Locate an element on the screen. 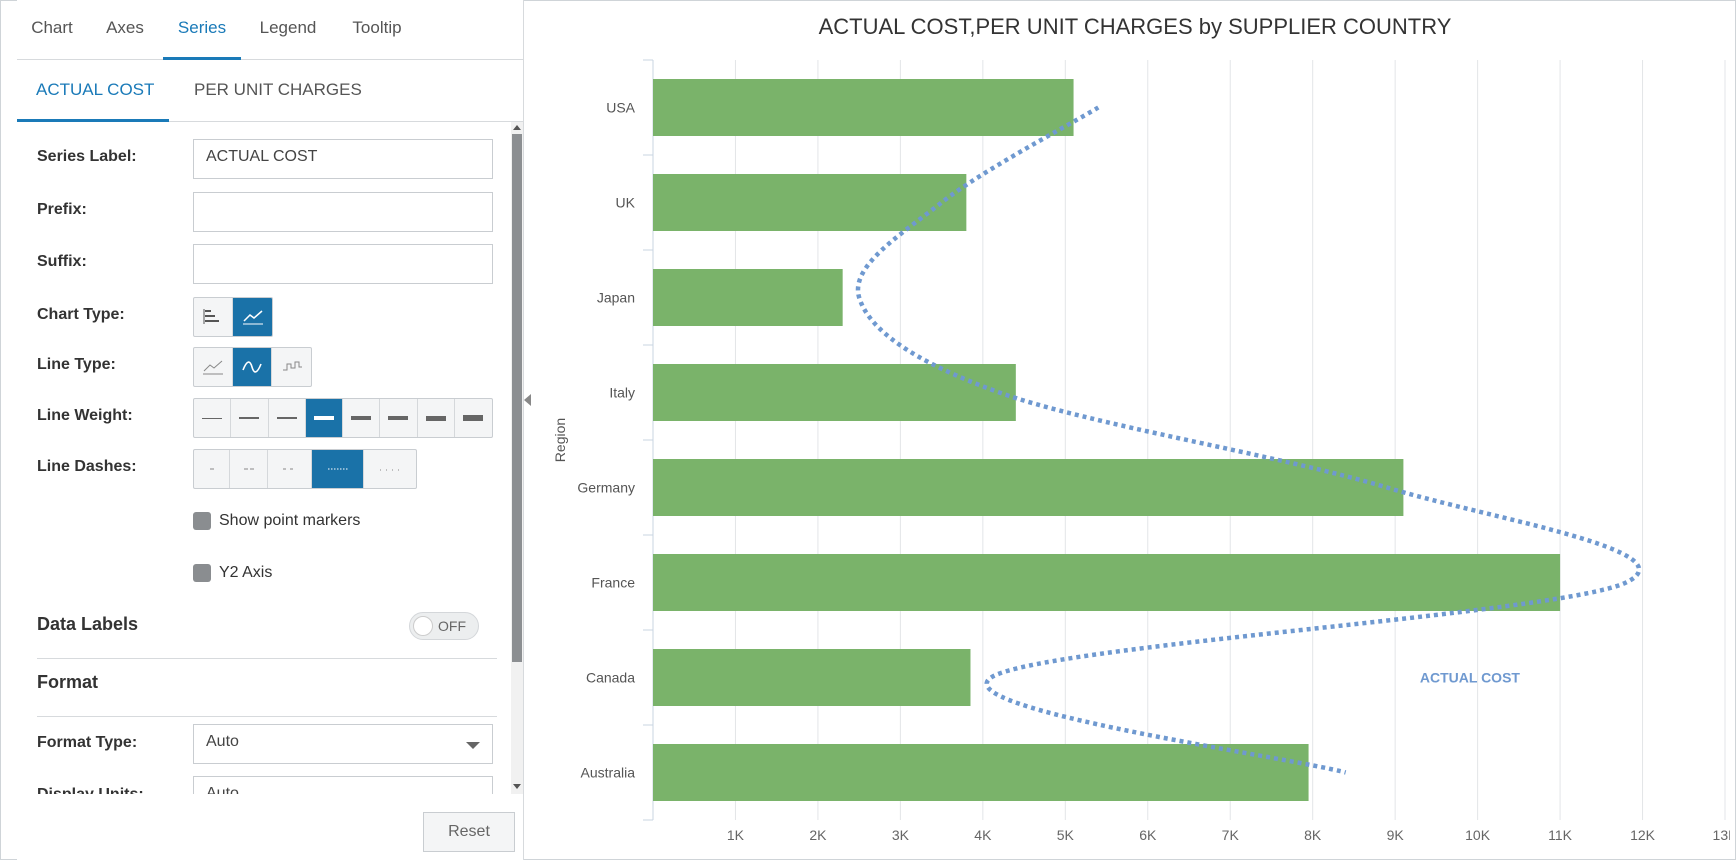 The image size is (1736, 860). show-point-markers-label: Show point markers is located at coordinates (290, 520).